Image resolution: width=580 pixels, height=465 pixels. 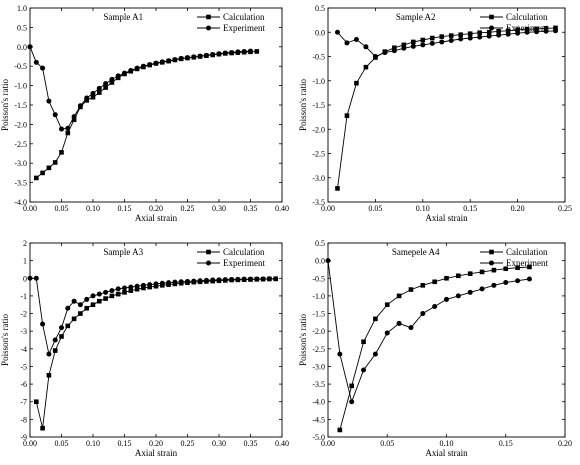 I want to click on y-tick-label: -3.5, so click(x=20, y=183).